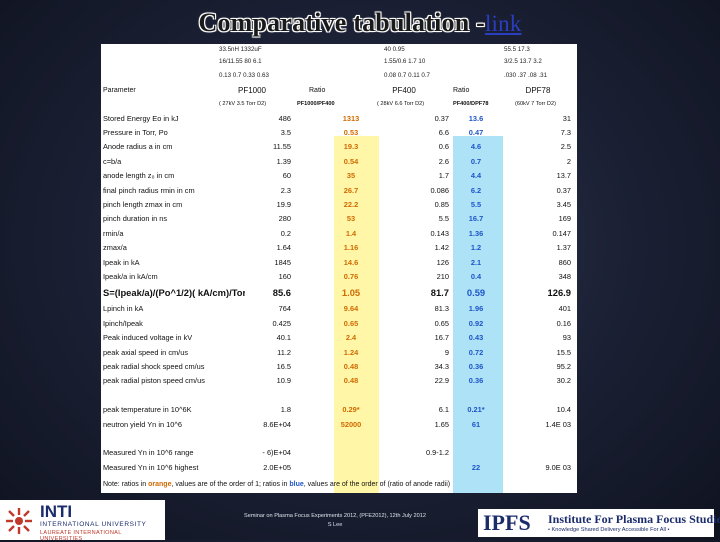 The height and width of the screenshot is (542, 720). I want to click on table-row: Ipeak/a in kA/cm 160 0.76 210 0.4 348, so click(339, 276).